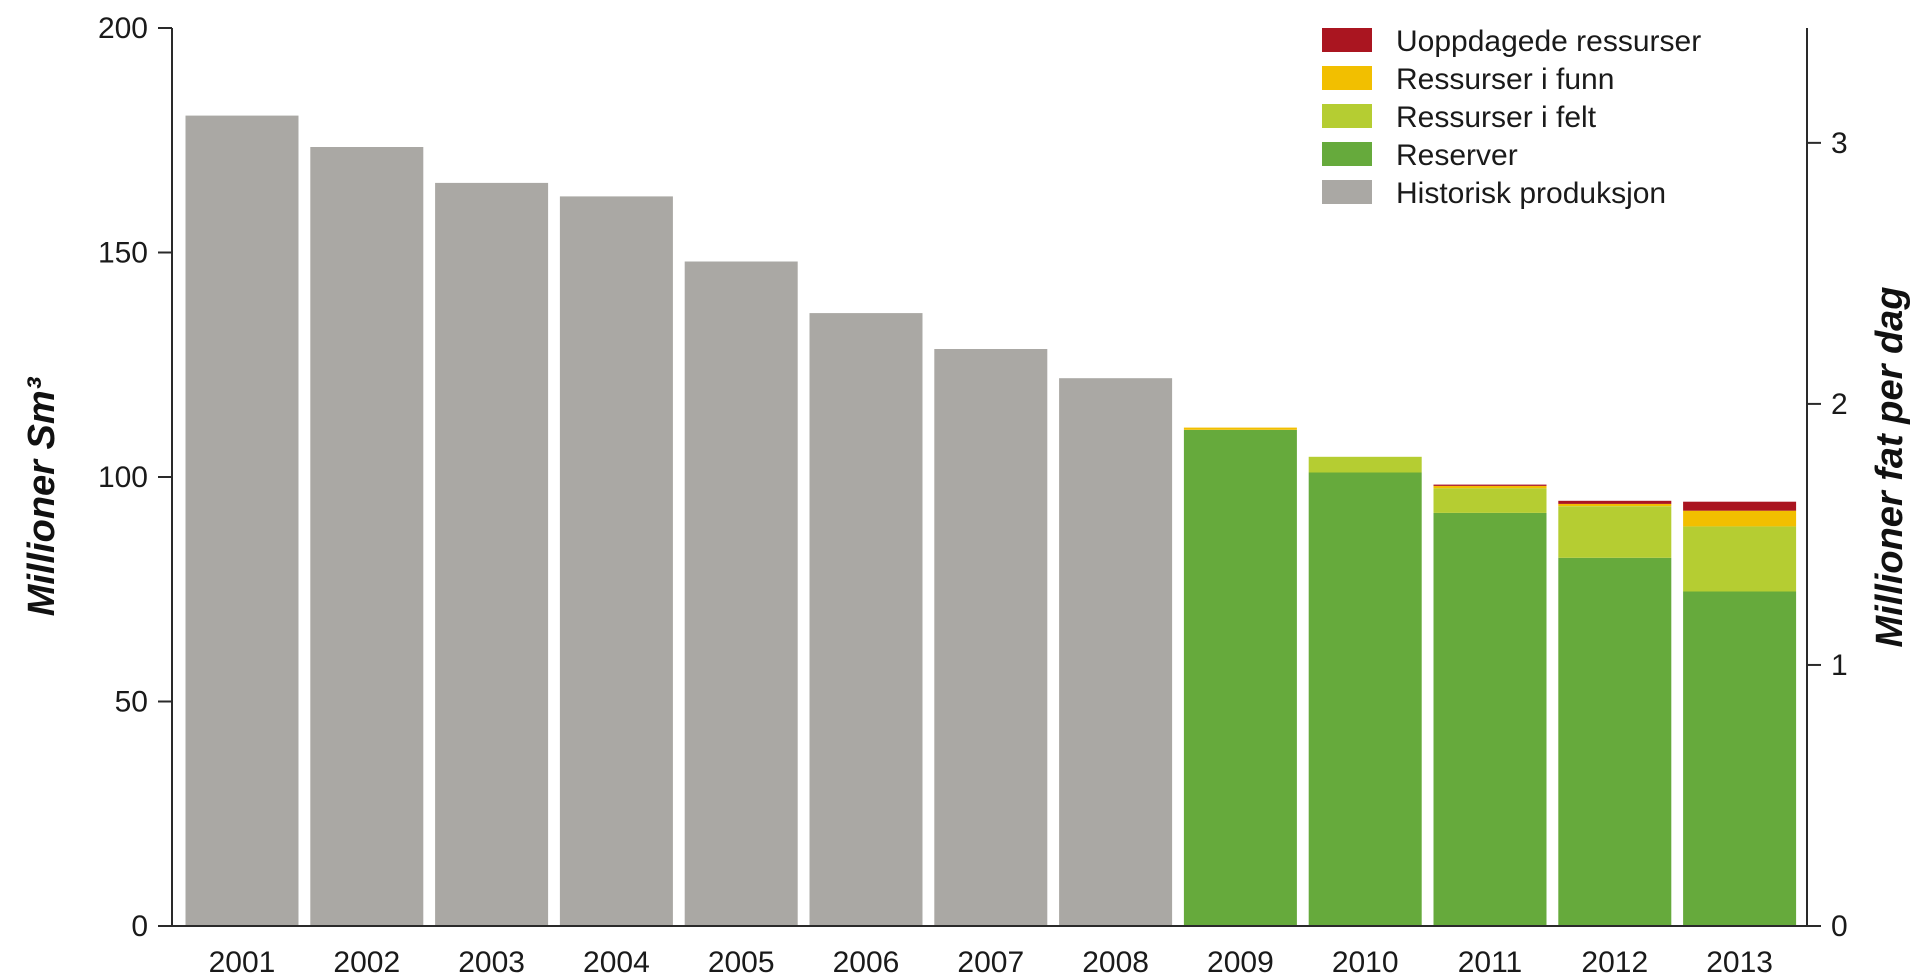  Describe the element at coordinates (123, 477) in the screenshot. I see `y-tick-label-100: 100` at that location.